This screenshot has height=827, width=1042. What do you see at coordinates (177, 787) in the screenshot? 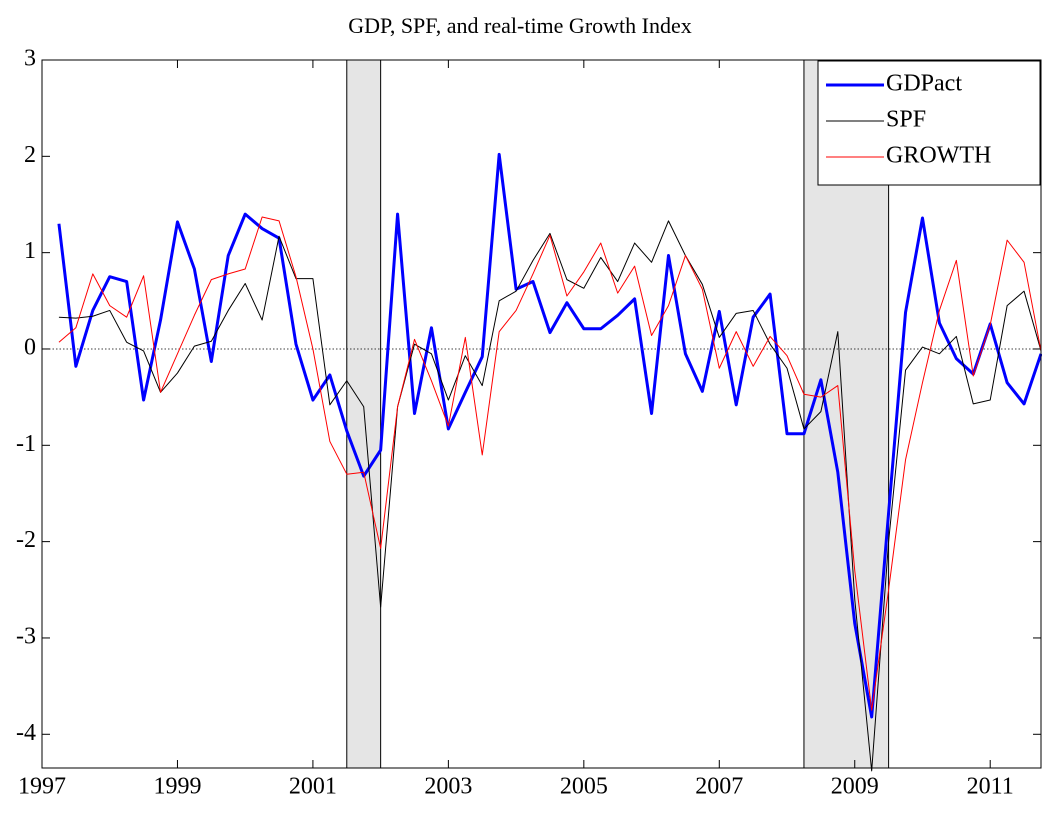
I see `x-tick-label: 1999` at bounding box center [177, 787].